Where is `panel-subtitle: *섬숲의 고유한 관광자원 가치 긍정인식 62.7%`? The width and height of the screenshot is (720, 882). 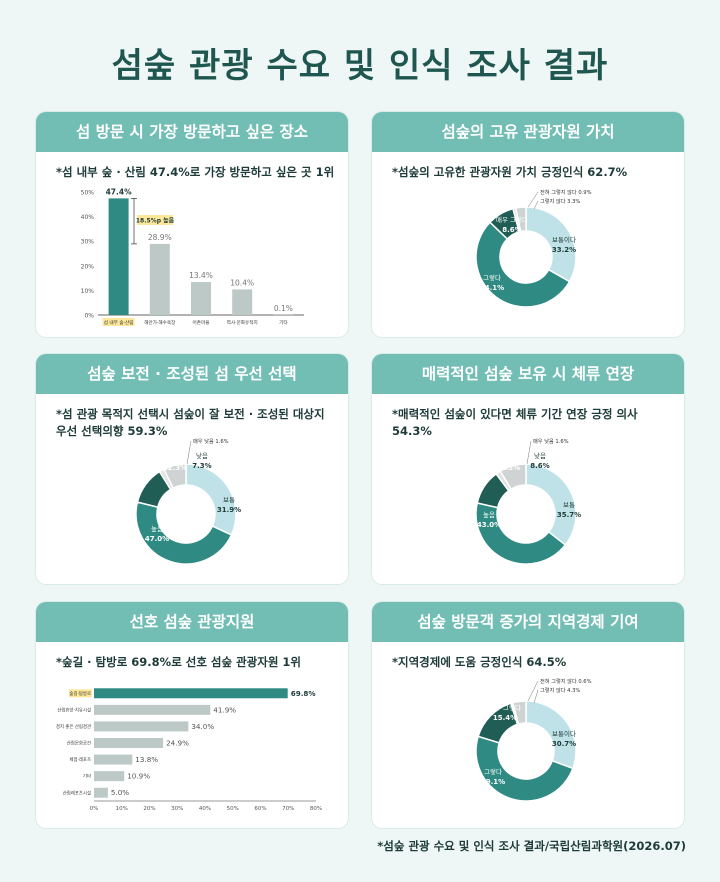
panel-subtitle: *섬숲의 고유한 관광자원 가치 긍정인식 62.7% is located at coordinates (510, 172).